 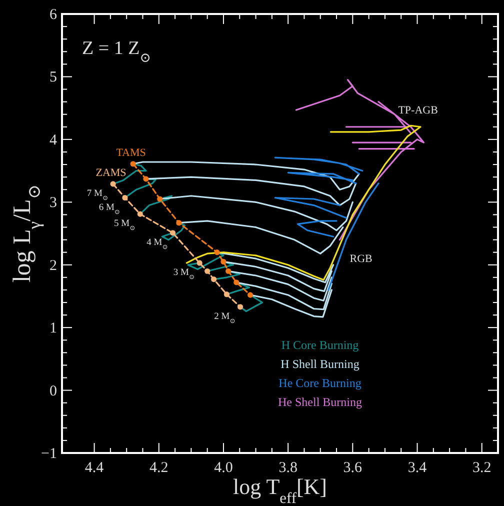 I want to click on annotation: Z = 1 Z$_{⊙}$, so click(x=116, y=51).